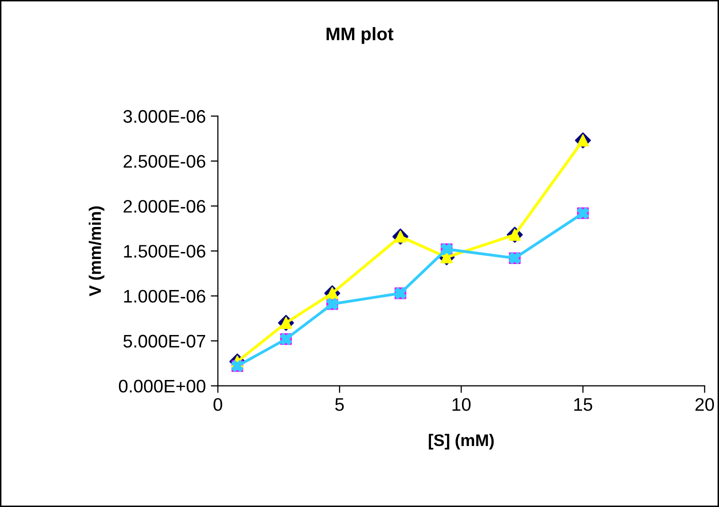  What do you see at coordinates (704, 404) in the screenshot?
I see `x-tick-label: 20` at bounding box center [704, 404].